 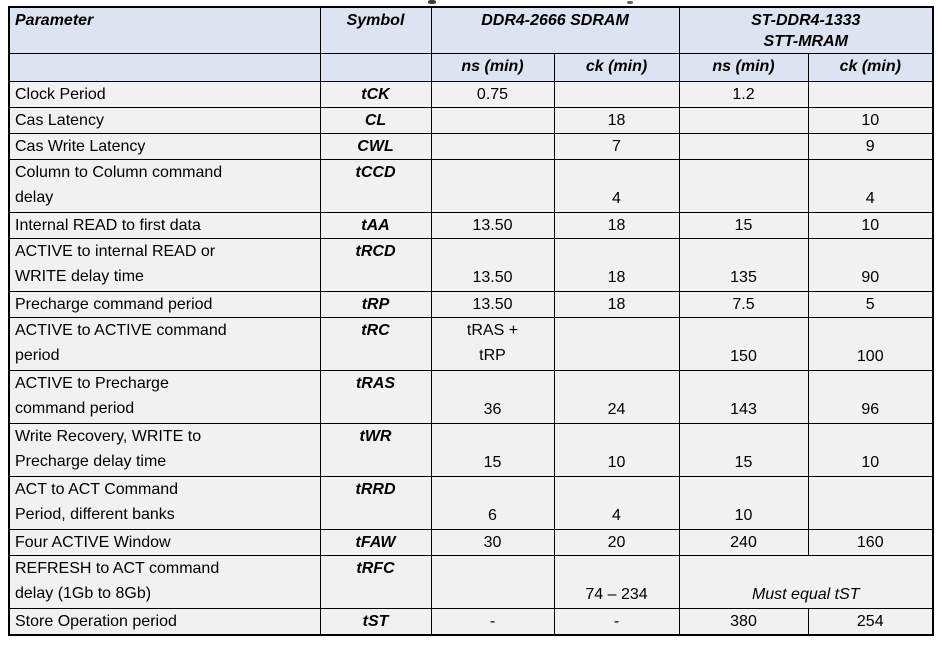 I want to click on value-cell: 160, so click(x=870, y=542).